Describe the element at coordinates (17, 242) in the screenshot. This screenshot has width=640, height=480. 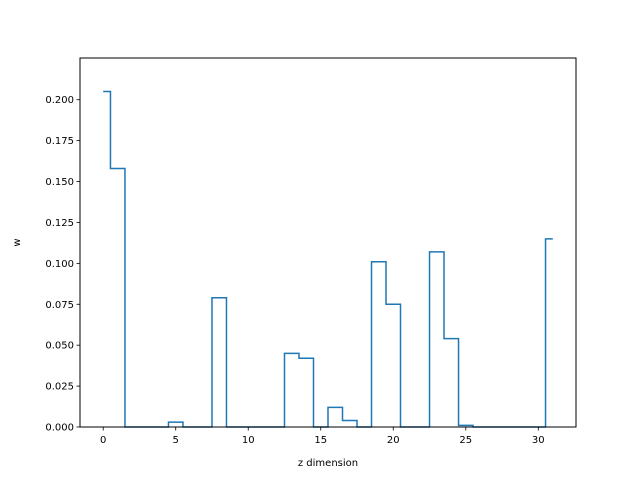
I see `y-axis-label: w` at that location.